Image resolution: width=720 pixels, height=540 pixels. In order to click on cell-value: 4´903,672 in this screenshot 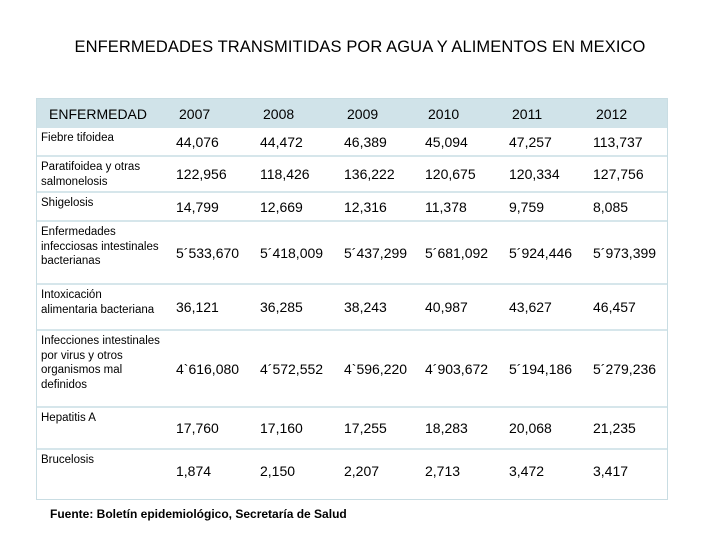, I will do `click(457, 368)`.